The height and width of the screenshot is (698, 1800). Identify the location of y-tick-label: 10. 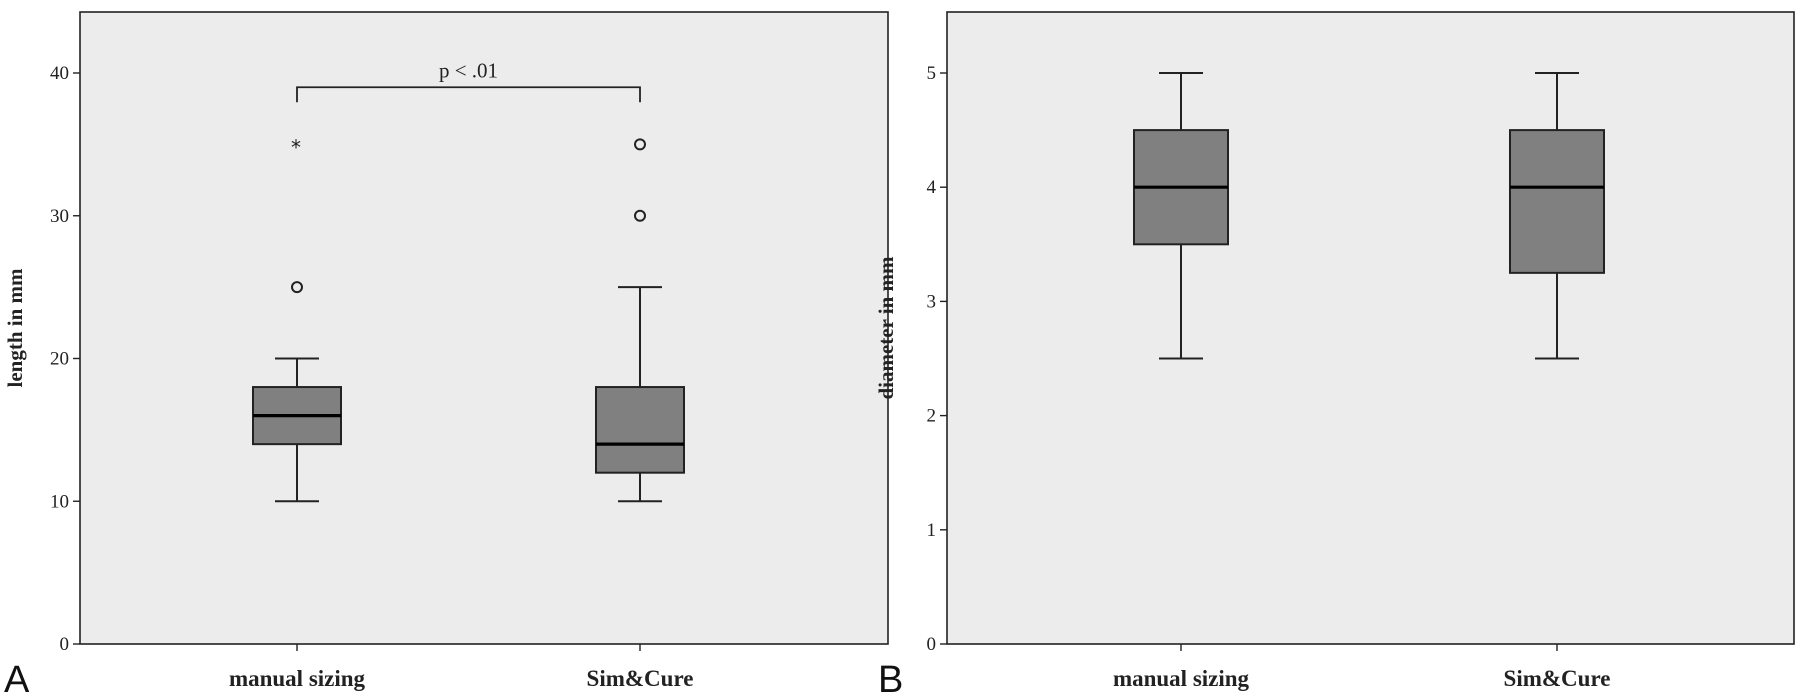
(59, 501).